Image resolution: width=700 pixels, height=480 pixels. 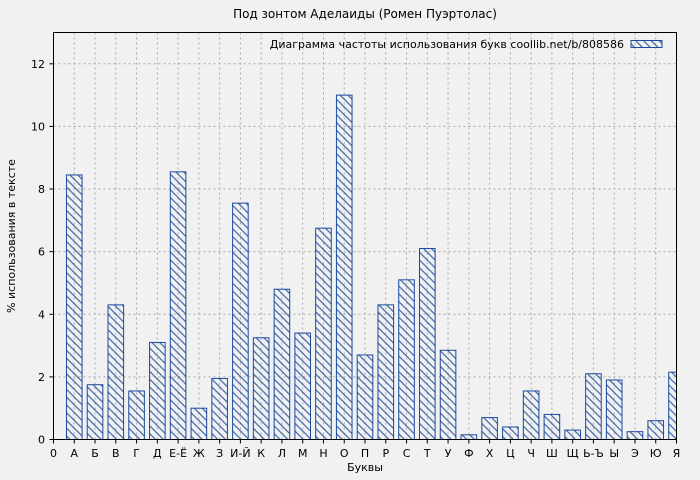 What do you see at coordinates (116, 453) in the screenshot?
I see `x-tick-label: В` at bounding box center [116, 453].